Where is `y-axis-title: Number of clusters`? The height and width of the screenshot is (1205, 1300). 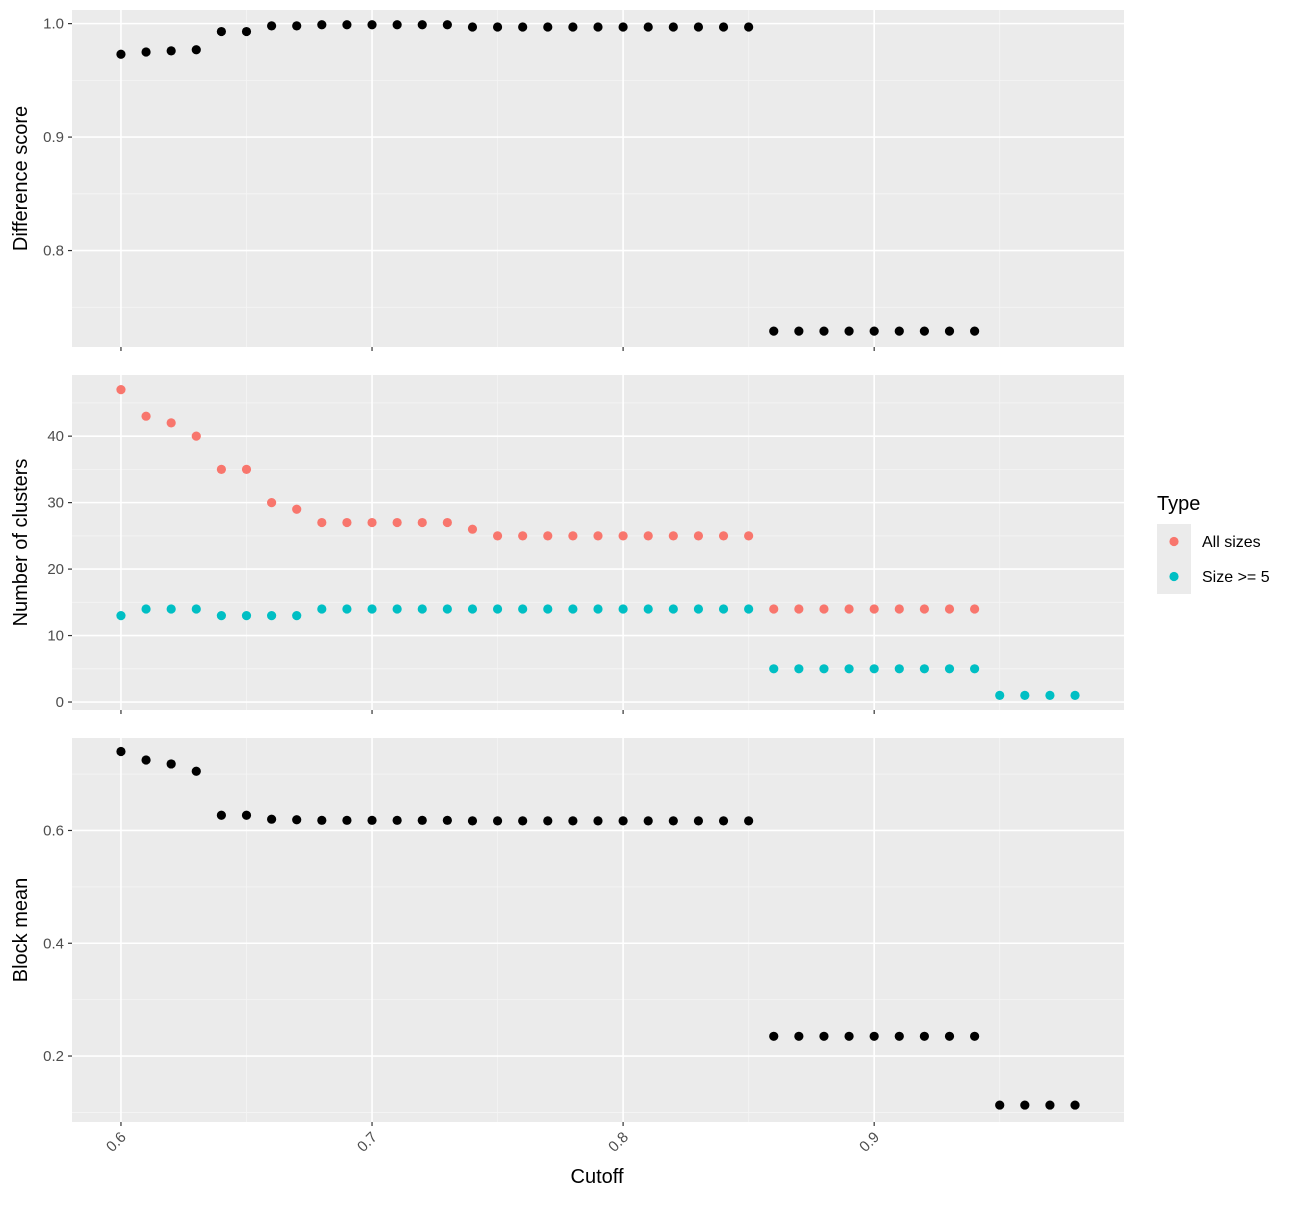
y-axis-title: Number of clusters is located at coordinates (21, 543).